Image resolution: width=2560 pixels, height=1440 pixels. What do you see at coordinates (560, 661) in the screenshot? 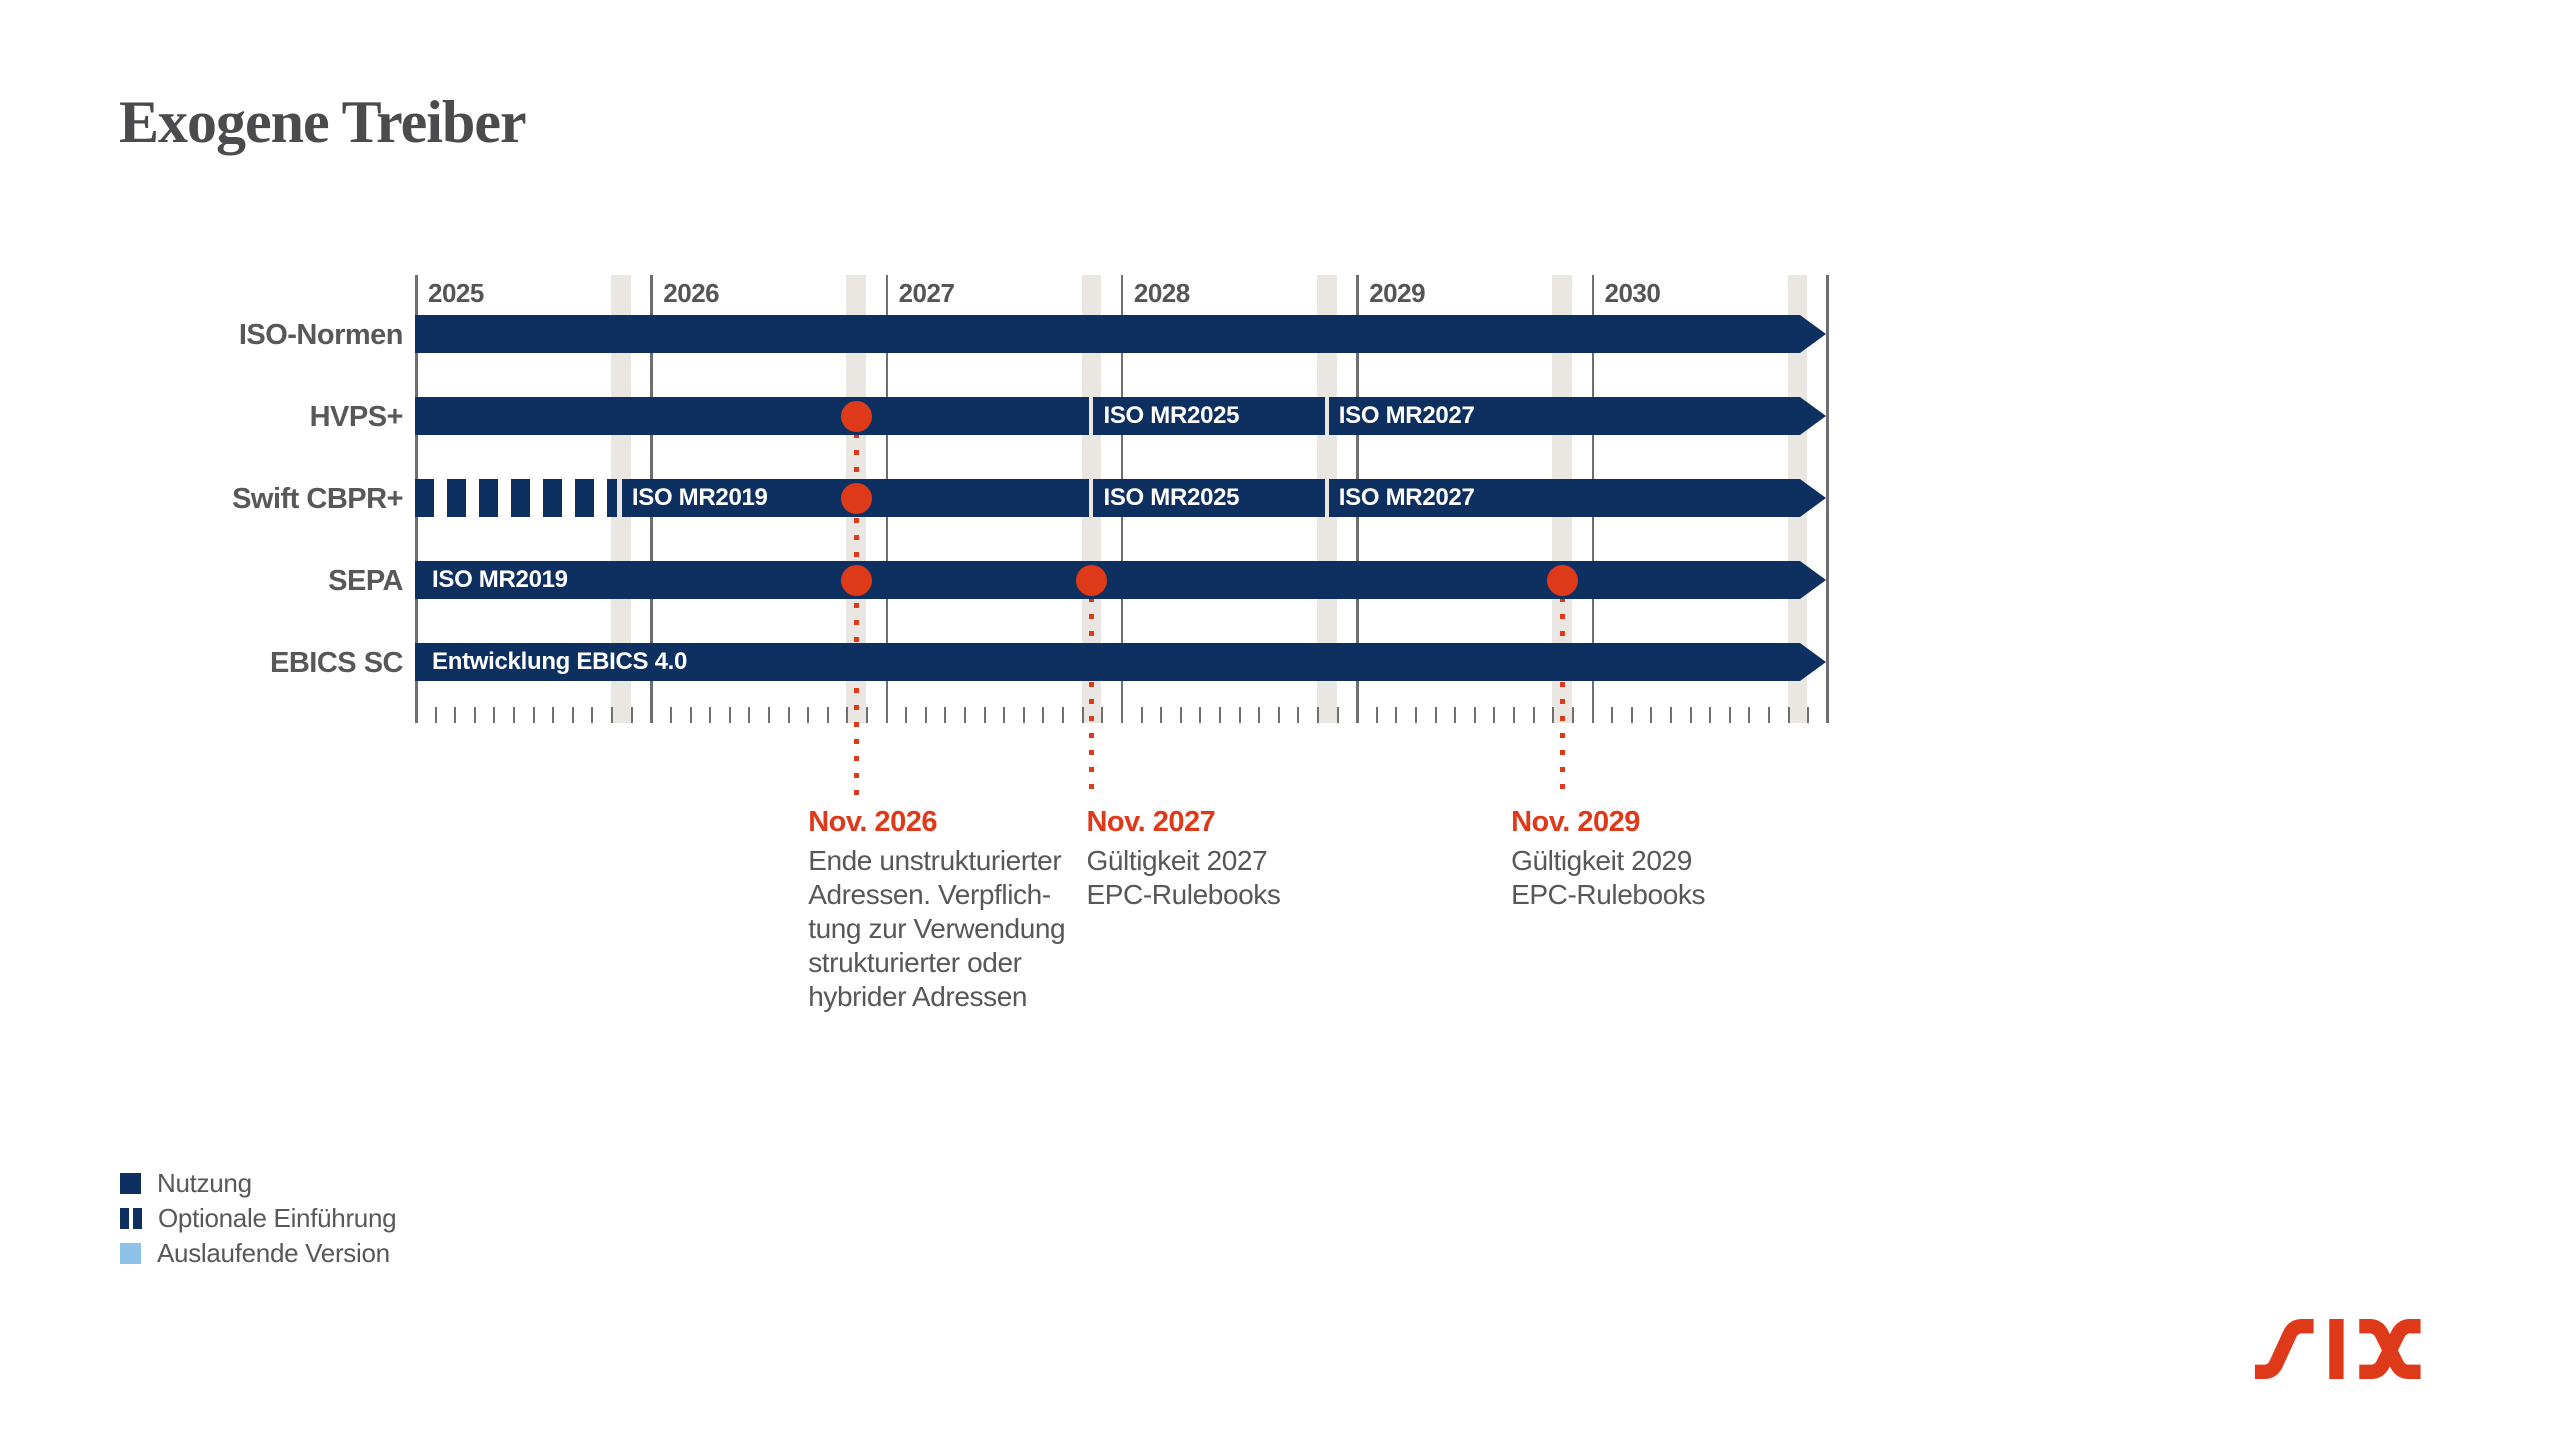
I see `bar-segment-label: Entwicklung EBICS 4.0` at bounding box center [560, 661].